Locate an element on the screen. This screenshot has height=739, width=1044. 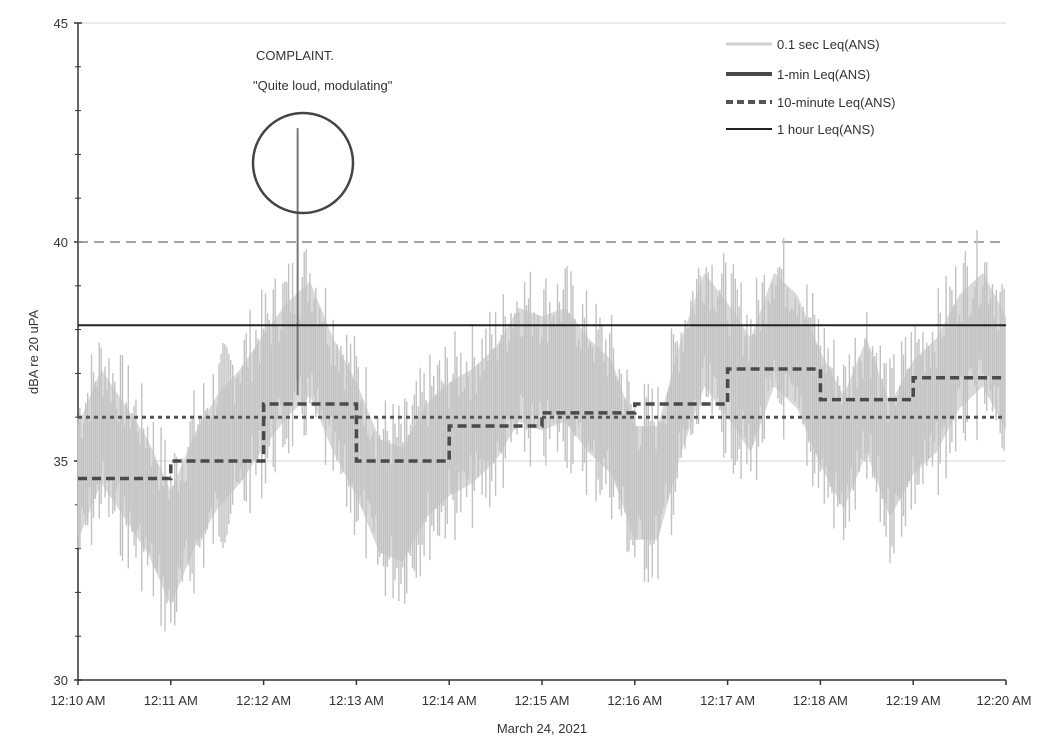
x-axis-label: March 24, 2021 is located at coordinates (542, 728).